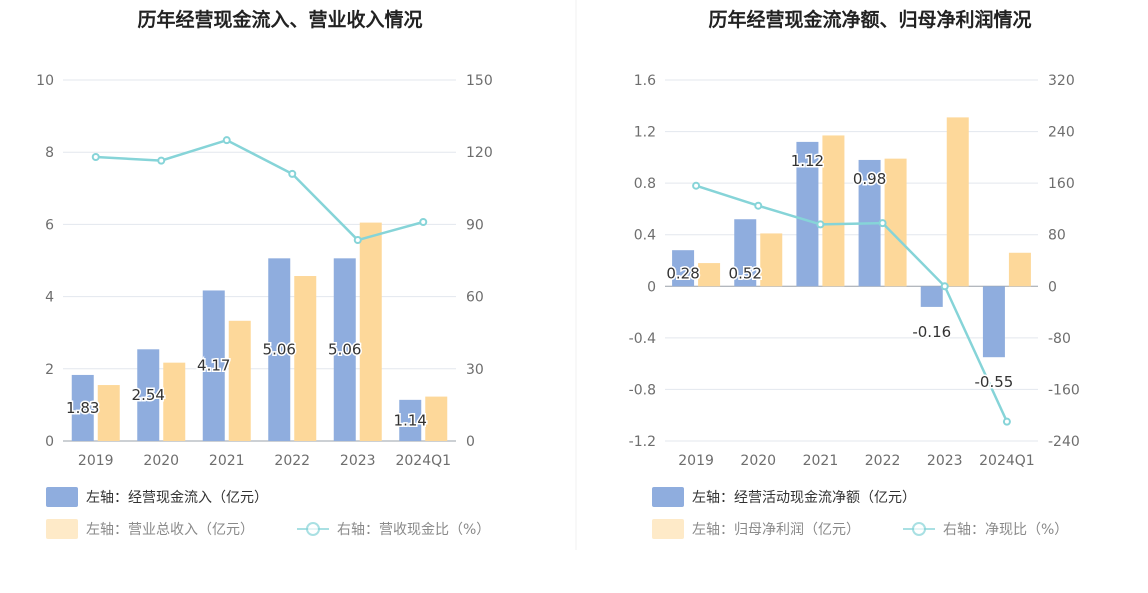 The width and height of the screenshot is (1148, 593). I want to click on data-label: 1.12, so click(807, 161).